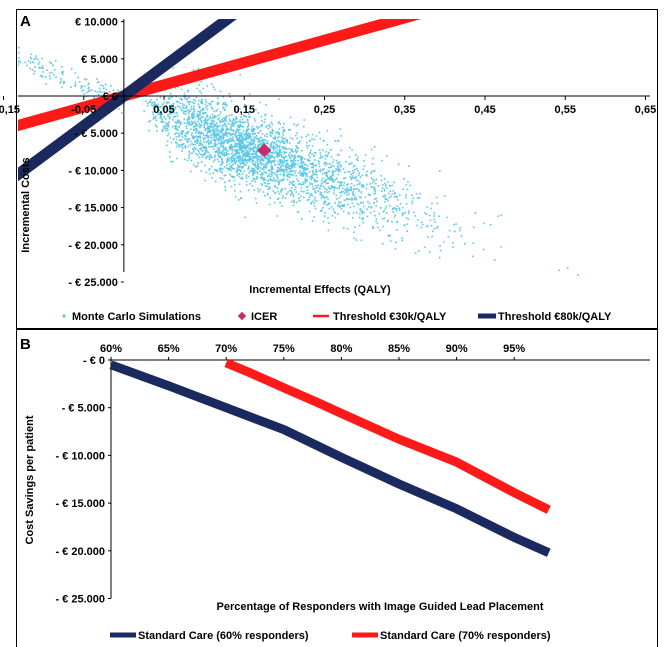 Image resolution: width=667 pixels, height=647 pixels. What do you see at coordinates (484, 110) in the screenshot?
I see `panel-a-x-tick-label: 0,45` at bounding box center [484, 110].